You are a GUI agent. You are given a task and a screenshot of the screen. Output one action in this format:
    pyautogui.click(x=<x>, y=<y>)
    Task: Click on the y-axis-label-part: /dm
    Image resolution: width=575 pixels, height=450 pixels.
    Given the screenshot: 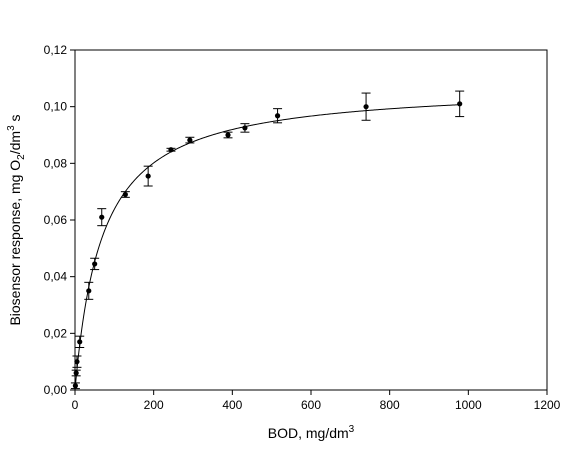 What is the action you would take?
    pyautogui.click(x=15, y=142)
    